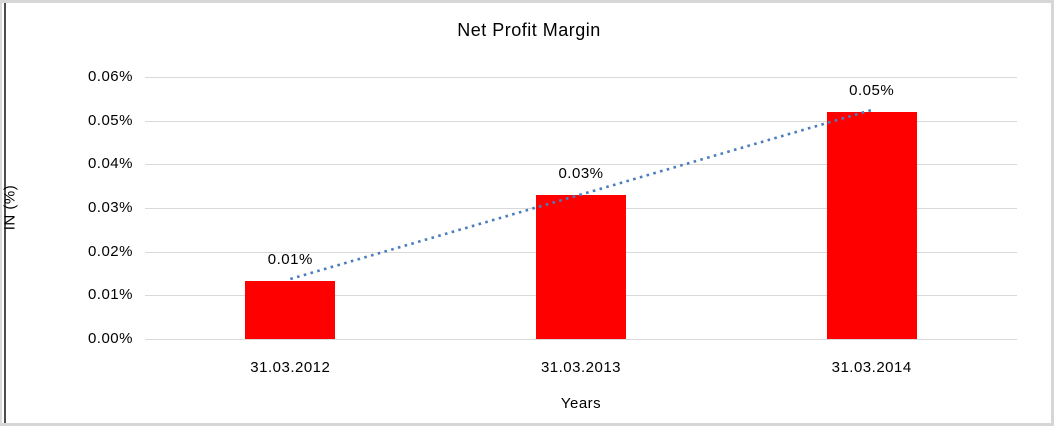 This screenshot has width=1054, height=426. What do you see at coordinates (110, 207) in the screenshot?
I see `y-tick-label: 0.03%` at bounding box center [110, 207].